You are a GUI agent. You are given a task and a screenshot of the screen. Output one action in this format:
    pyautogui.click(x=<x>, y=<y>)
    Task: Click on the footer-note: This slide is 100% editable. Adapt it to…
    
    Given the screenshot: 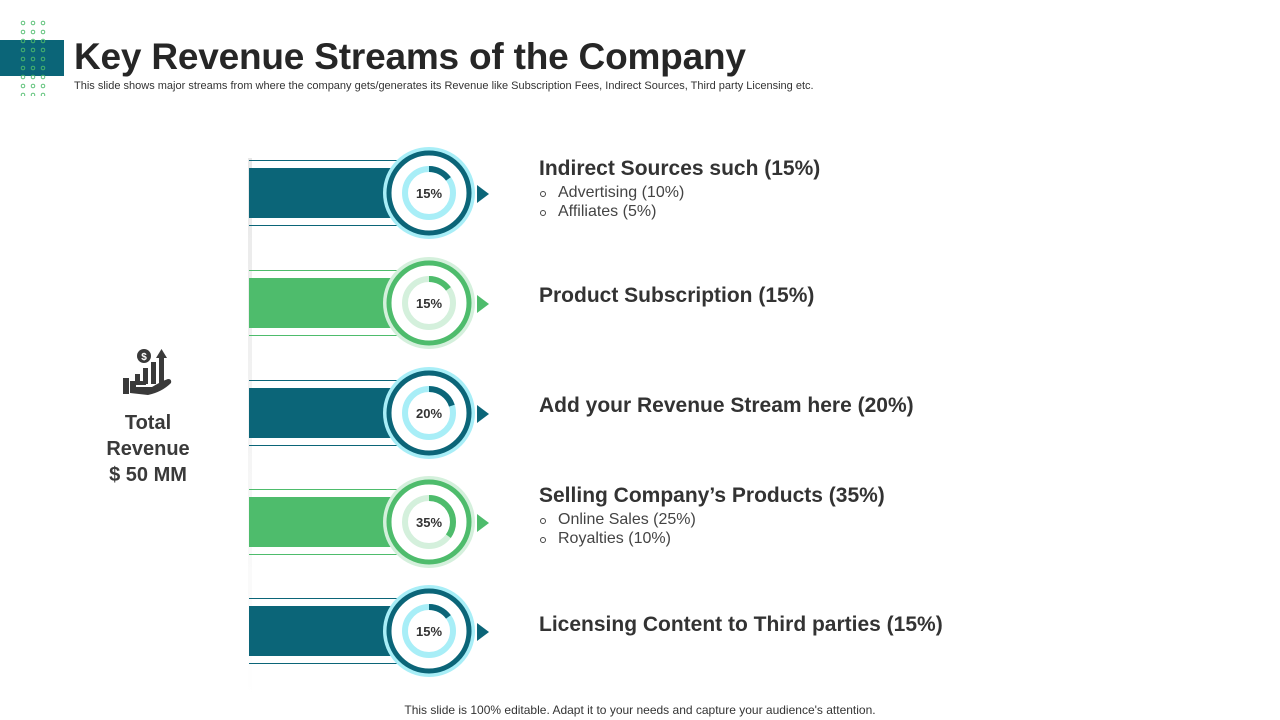 What is the action you would take?
    pyautogui.click(x=640, y=710)
    